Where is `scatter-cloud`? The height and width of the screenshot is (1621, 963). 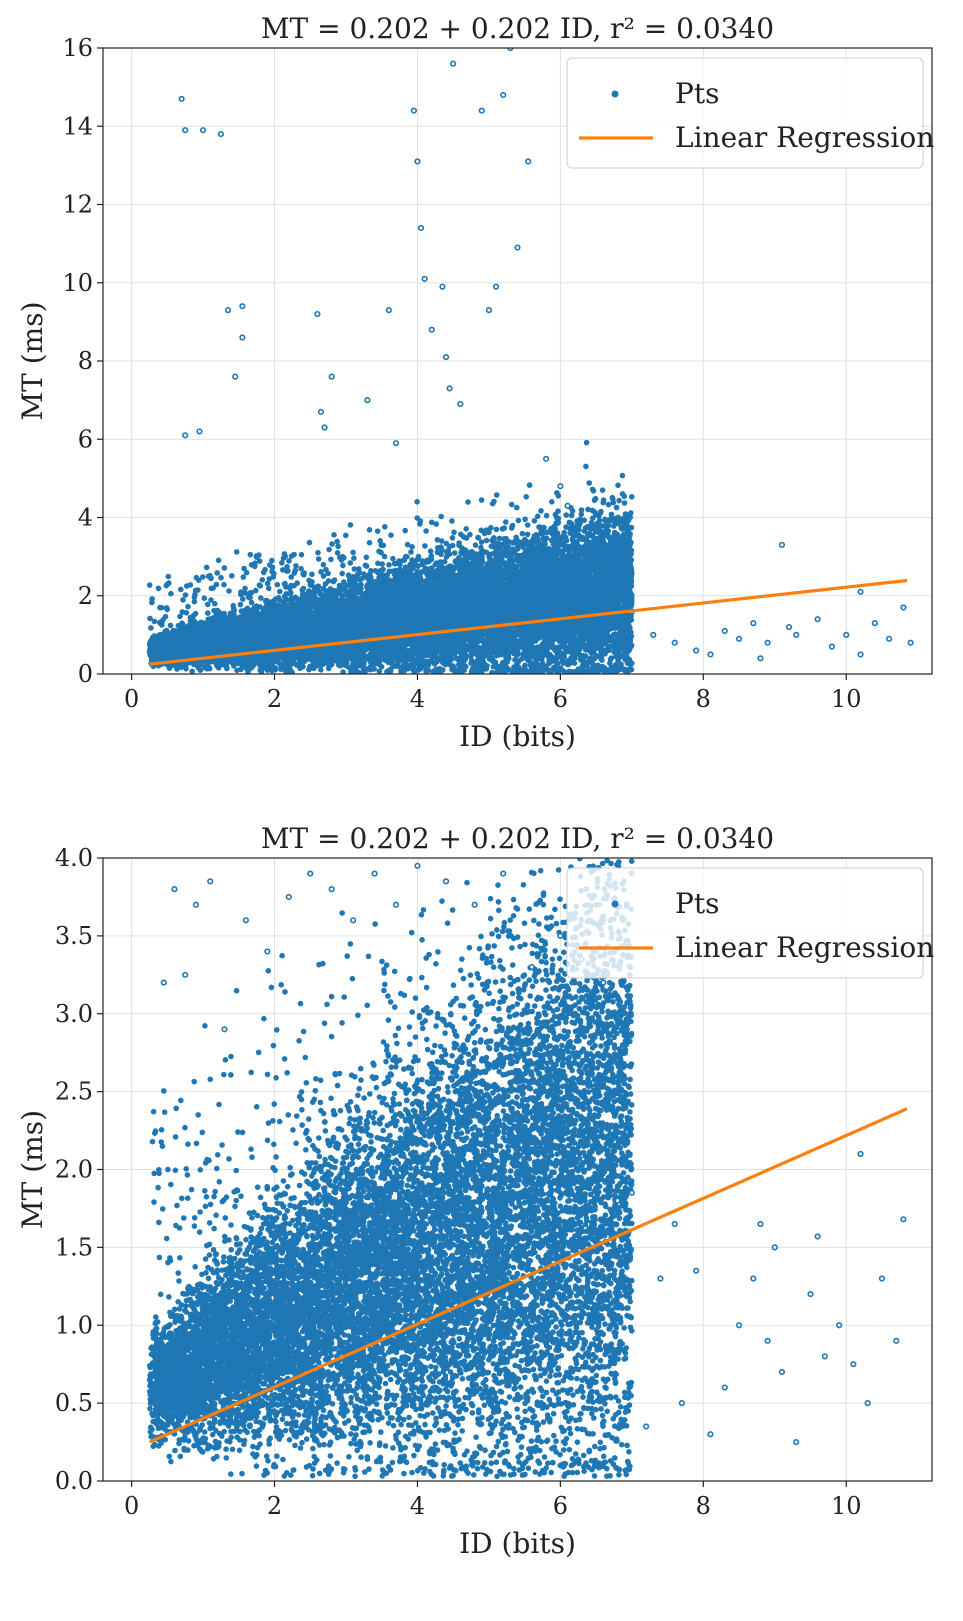 scatter-cloud is located at coordinates (390, 556).